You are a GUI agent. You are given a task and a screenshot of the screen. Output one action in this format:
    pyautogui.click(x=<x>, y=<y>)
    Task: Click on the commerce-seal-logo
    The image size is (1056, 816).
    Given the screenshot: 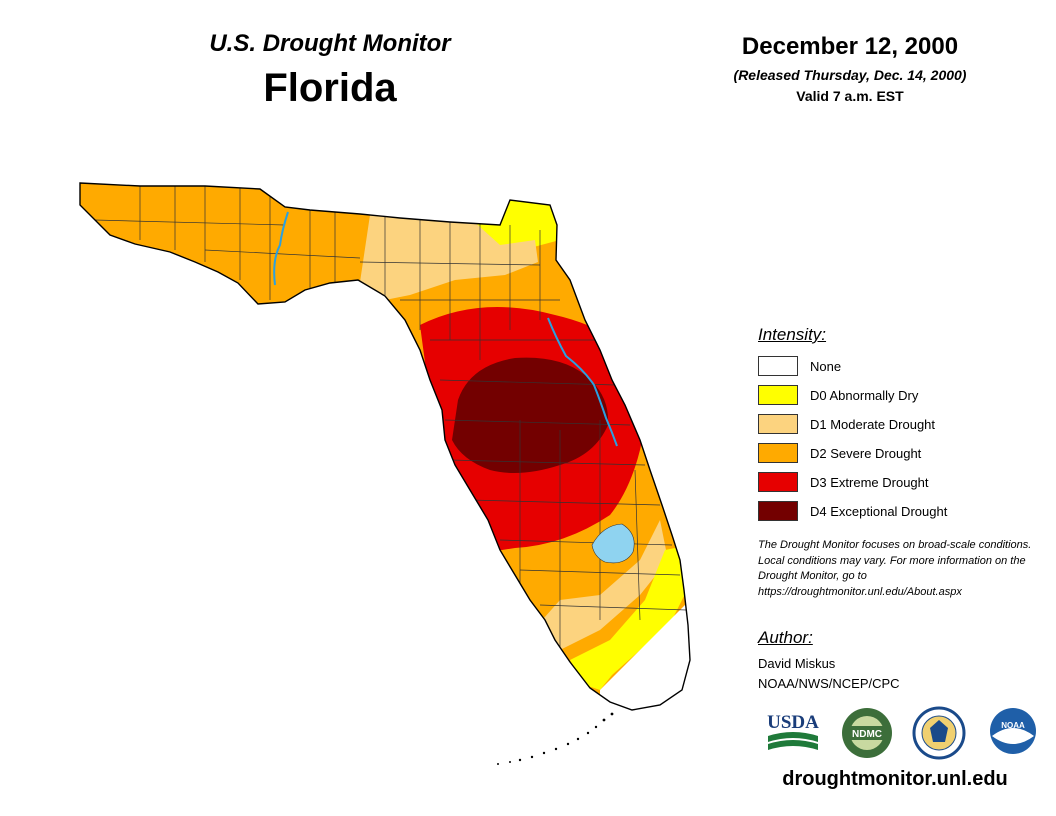 What is the action you would take?
    pyautogui.click(x=939, y=733)
    